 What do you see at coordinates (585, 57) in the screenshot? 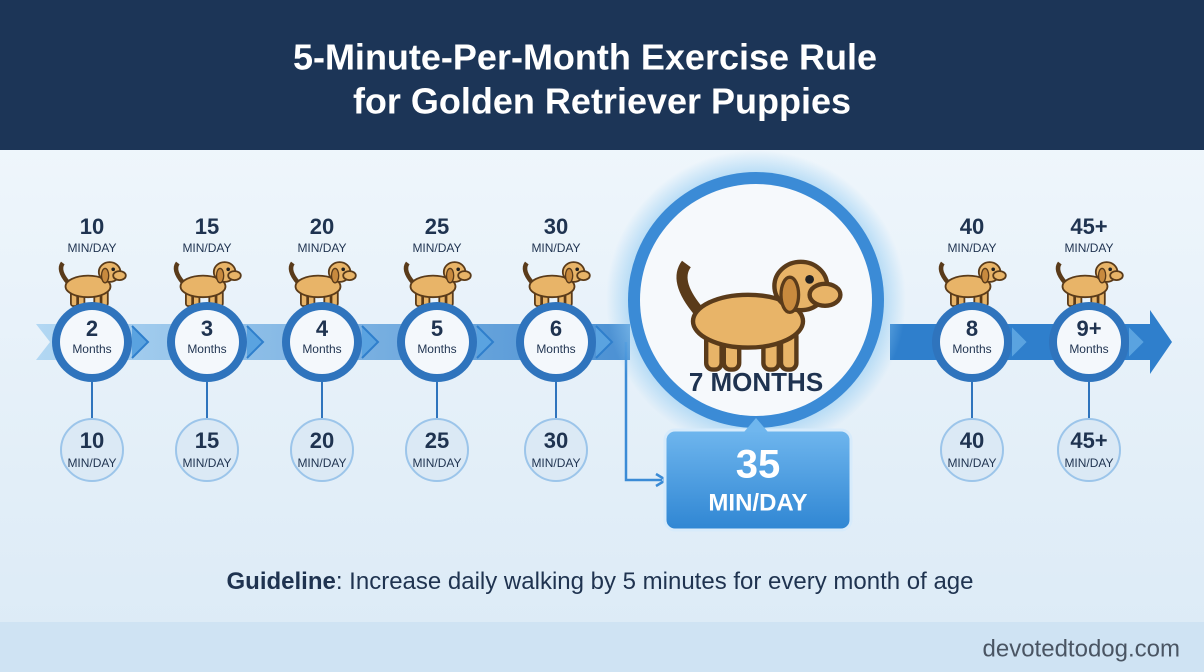
I see `title-line: 5-Minute-Per-Month Exercise Rule` at bounding box center [585, 57].